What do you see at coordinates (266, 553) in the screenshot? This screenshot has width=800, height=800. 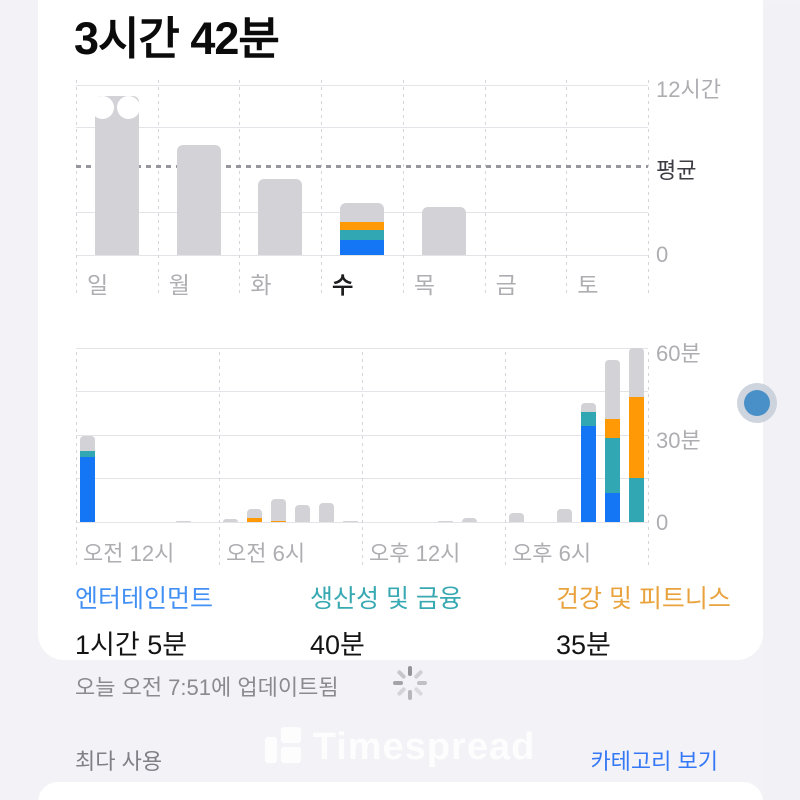 I see `hourly-time-label: 오전 6시` at bounding box center [266, 553].